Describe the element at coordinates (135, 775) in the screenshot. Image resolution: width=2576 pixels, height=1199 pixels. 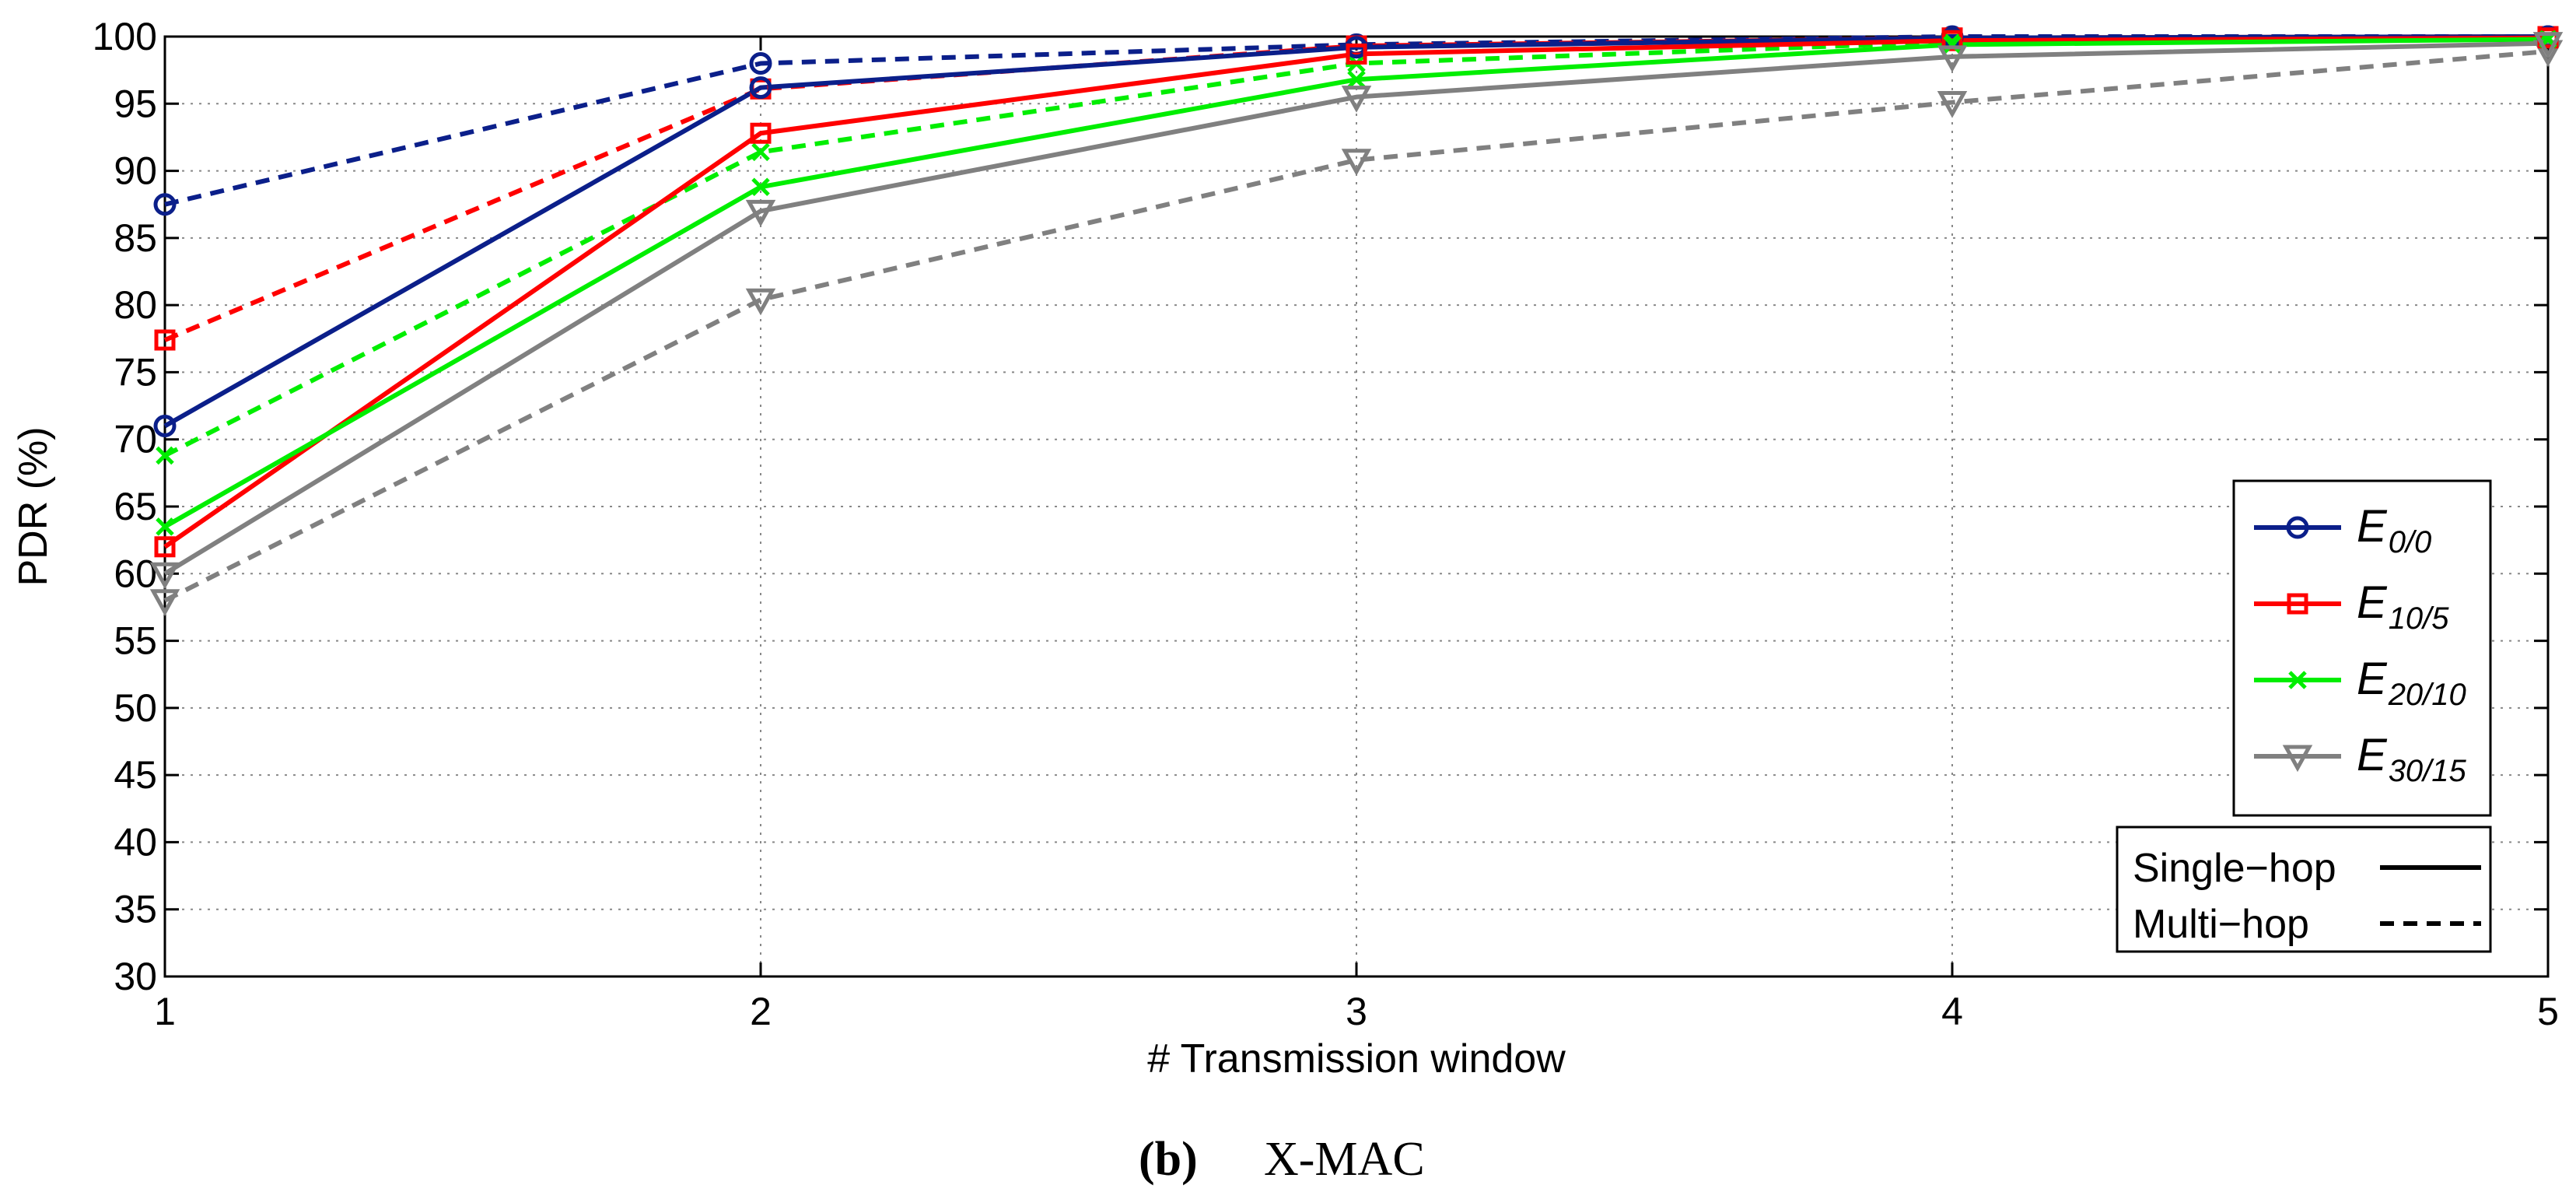
I see `y-tick-label: 45` at that location.